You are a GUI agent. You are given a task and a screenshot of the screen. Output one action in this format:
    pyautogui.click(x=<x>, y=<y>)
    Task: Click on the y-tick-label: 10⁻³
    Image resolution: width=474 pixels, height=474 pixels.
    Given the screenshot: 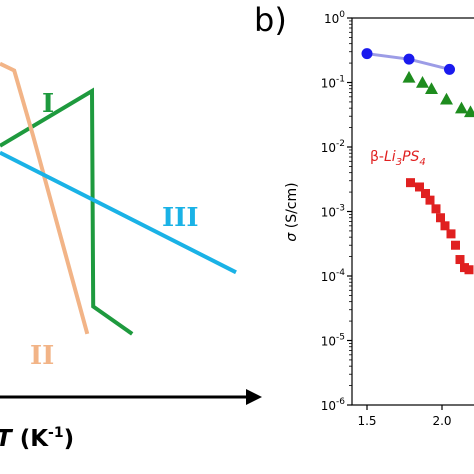 What is the action you would take?
    pyautogui.click(x=333, y=212)
    